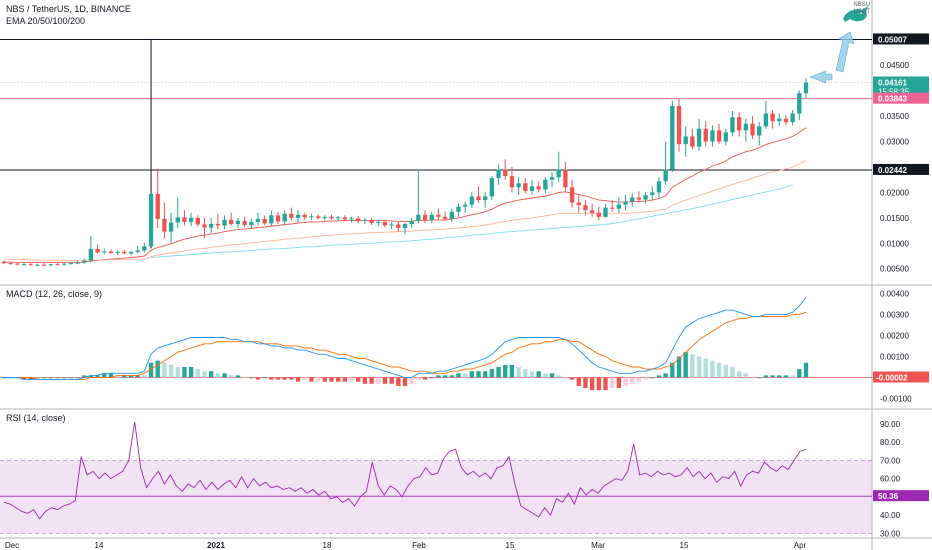 This screenshot has width=932, height=550. I want to click on ema-legend: EMA 20/50/100/200, so click(46, 21).